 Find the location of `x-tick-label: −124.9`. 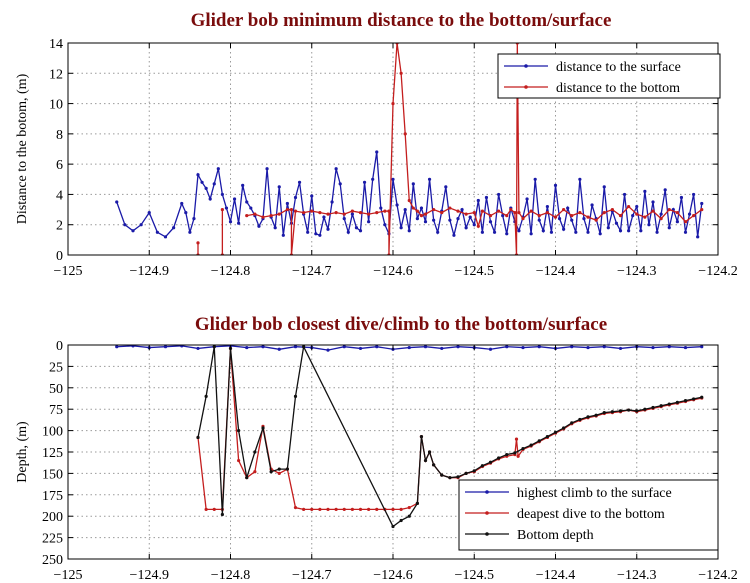

x-tick-label: −124.9 is located at coordinates (149, 271).